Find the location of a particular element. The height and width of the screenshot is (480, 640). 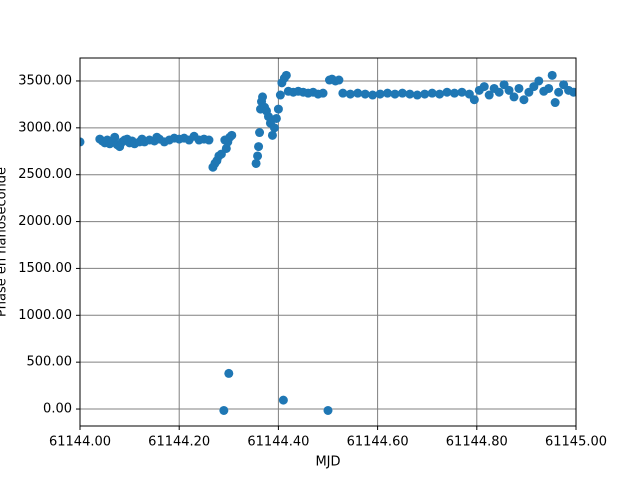

x-tick-label: 61144.80 is located at coordinates (477, 442).